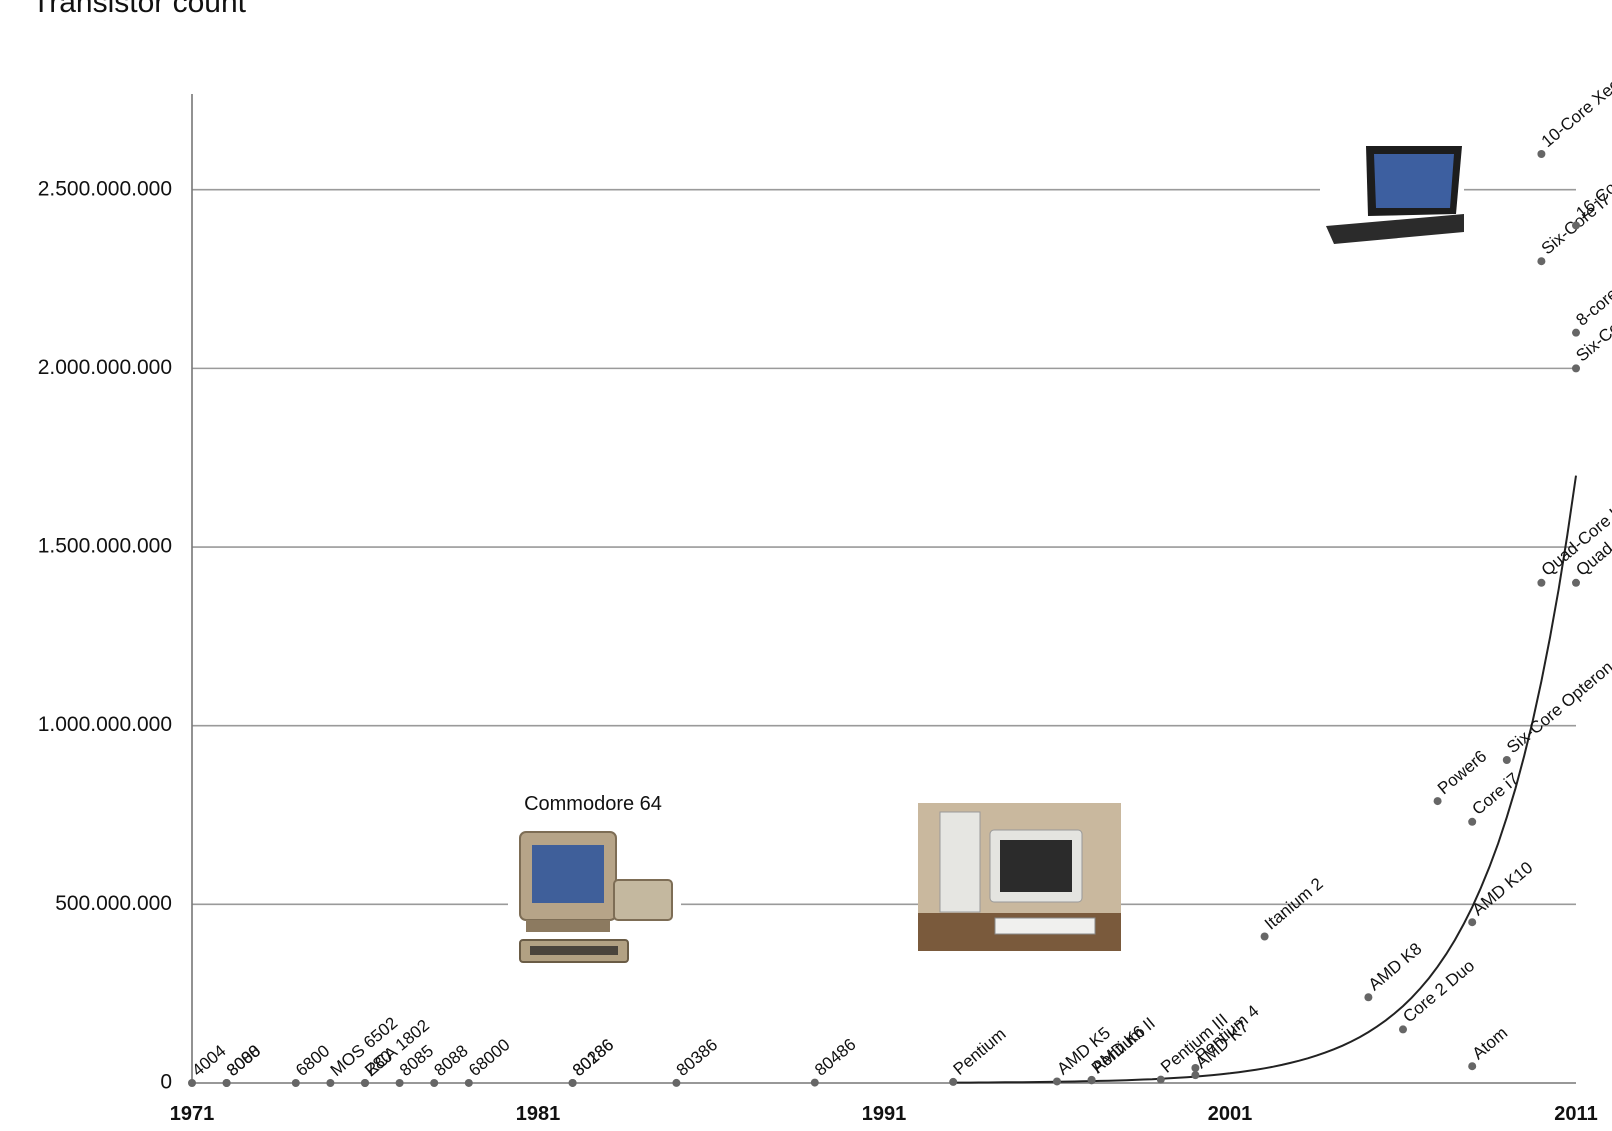 The width and height of the screenshot is (1612, 1131). I want to click on commodore-64-label: Commodore 64, so click(593, 804).